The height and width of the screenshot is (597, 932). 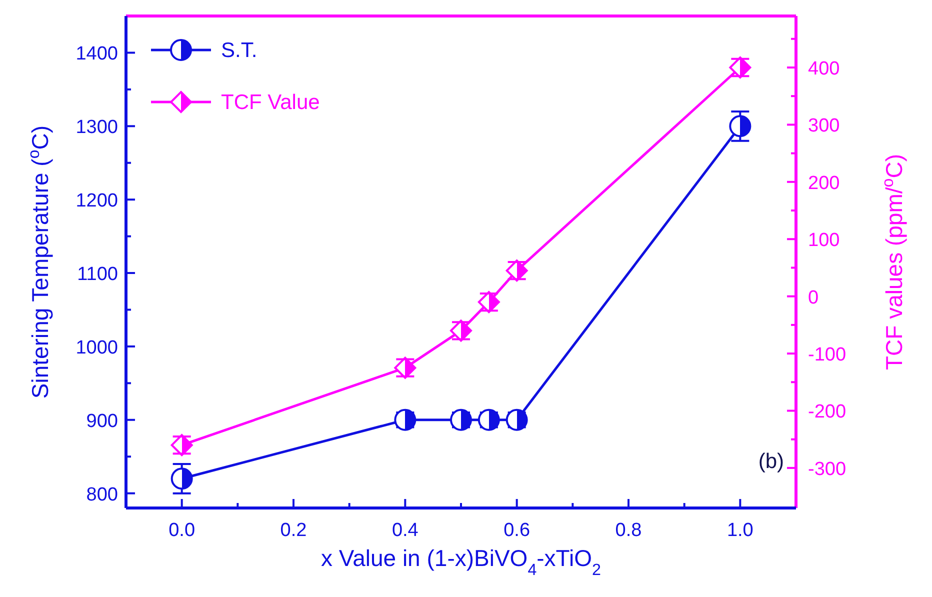 What do you see at coordinates (517, 530) in the screenshot?
I see `x-tick-label: 0.6` at bounding box center [517, 530].